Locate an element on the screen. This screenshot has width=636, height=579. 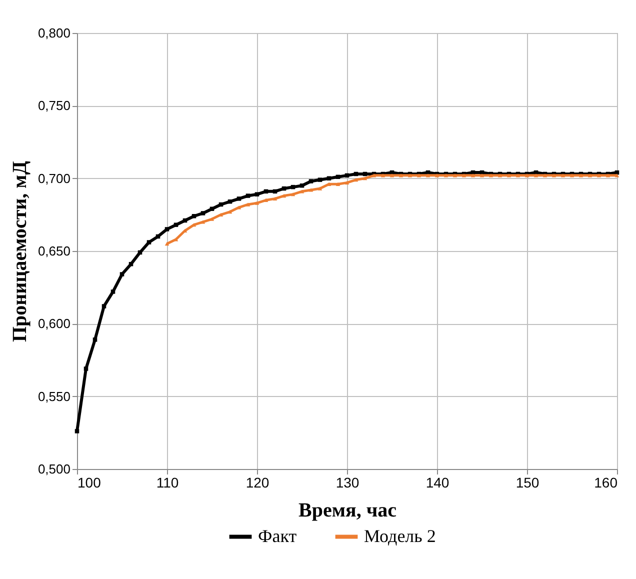
x-tick-label: 130 is located at coordinates (348, 482).